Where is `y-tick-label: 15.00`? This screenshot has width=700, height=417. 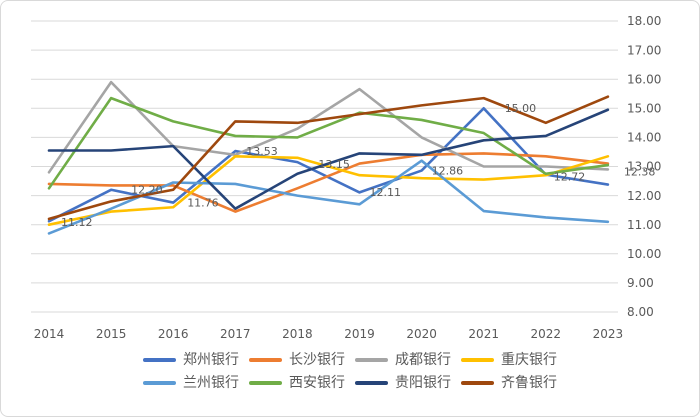
y-tick-label: 15.00 is located at coordinates (644, 109).